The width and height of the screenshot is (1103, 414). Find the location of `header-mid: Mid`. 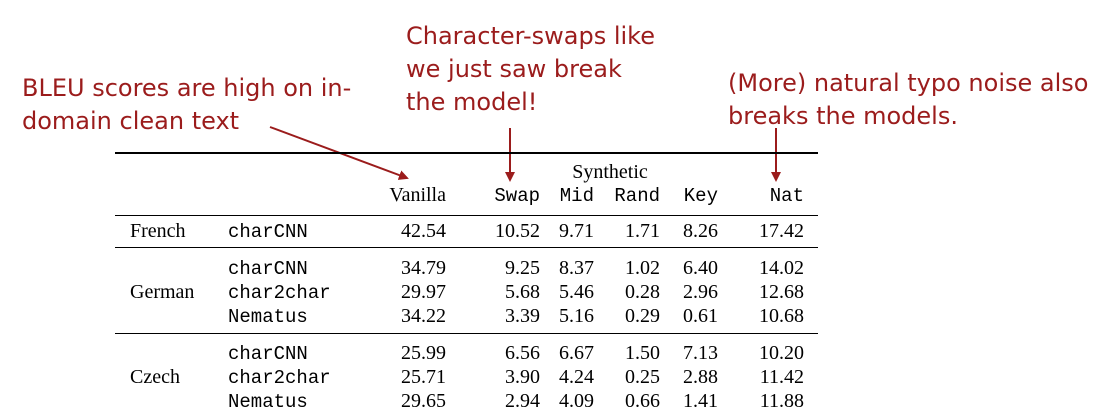

header-mid: Mid is located at coordinates (576, 196).